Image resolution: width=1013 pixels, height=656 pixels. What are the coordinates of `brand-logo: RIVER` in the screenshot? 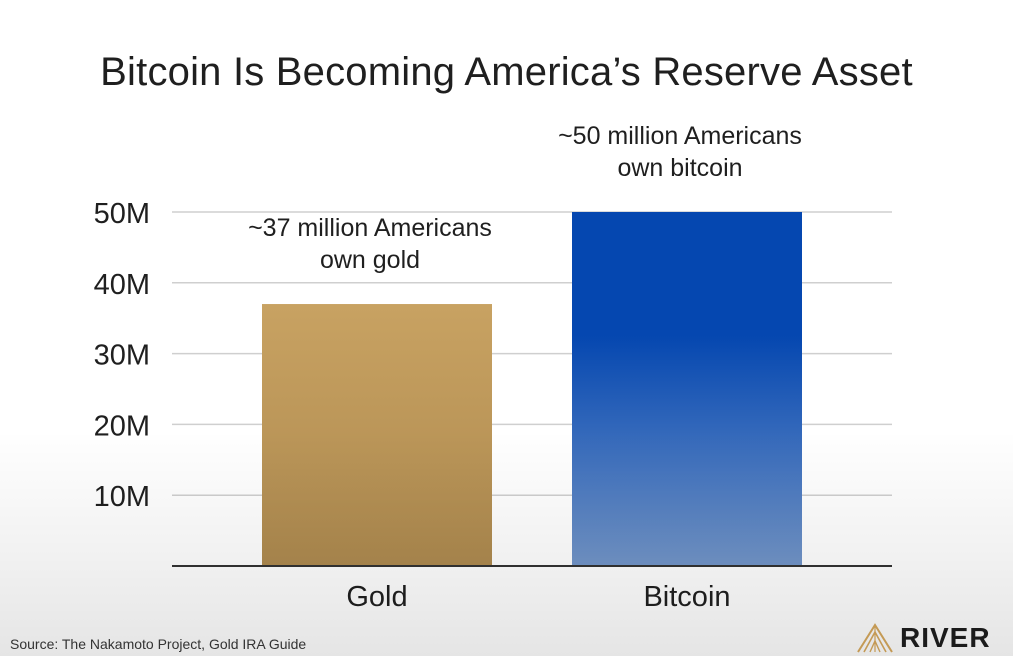 It's located at (923, 638).